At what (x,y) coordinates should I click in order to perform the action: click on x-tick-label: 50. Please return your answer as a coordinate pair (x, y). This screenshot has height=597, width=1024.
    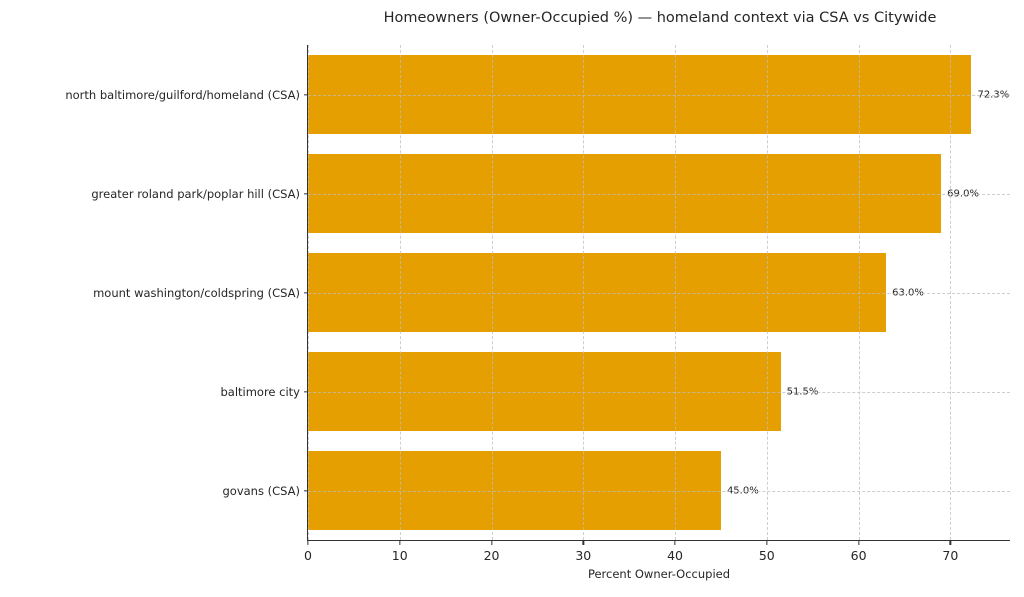
    Looking at the image, I should click on (766, 555).